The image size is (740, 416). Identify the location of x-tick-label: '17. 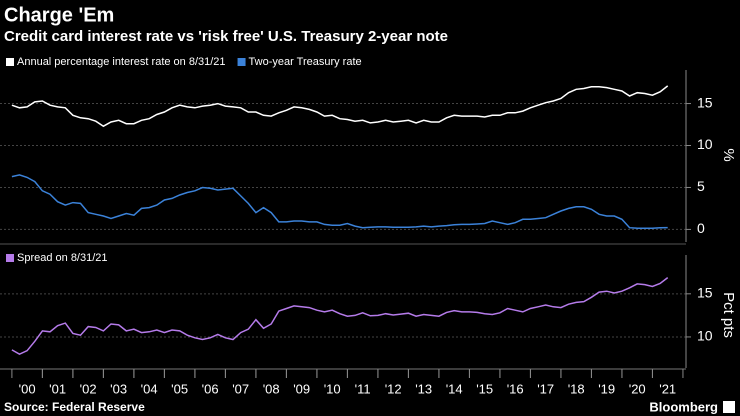
(545, 388).